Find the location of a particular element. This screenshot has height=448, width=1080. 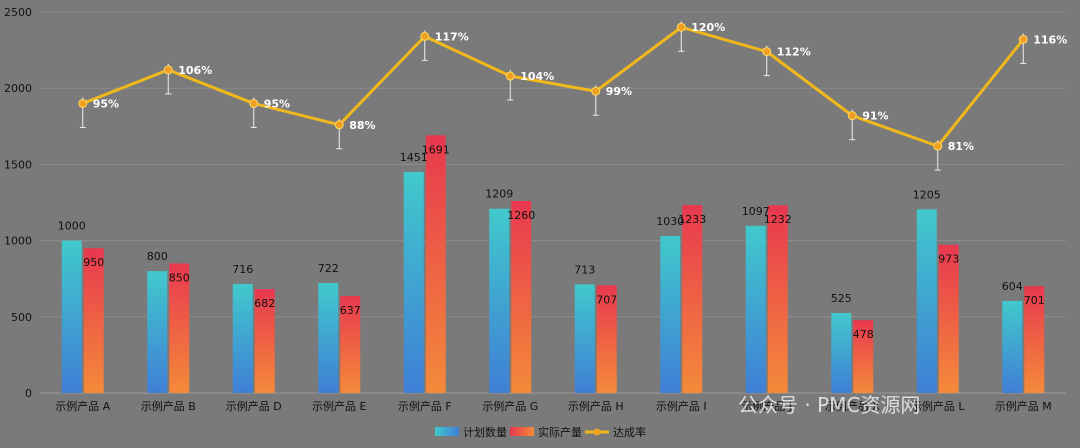

data-label-plan: 604 is located at coordinates (1012, 286).